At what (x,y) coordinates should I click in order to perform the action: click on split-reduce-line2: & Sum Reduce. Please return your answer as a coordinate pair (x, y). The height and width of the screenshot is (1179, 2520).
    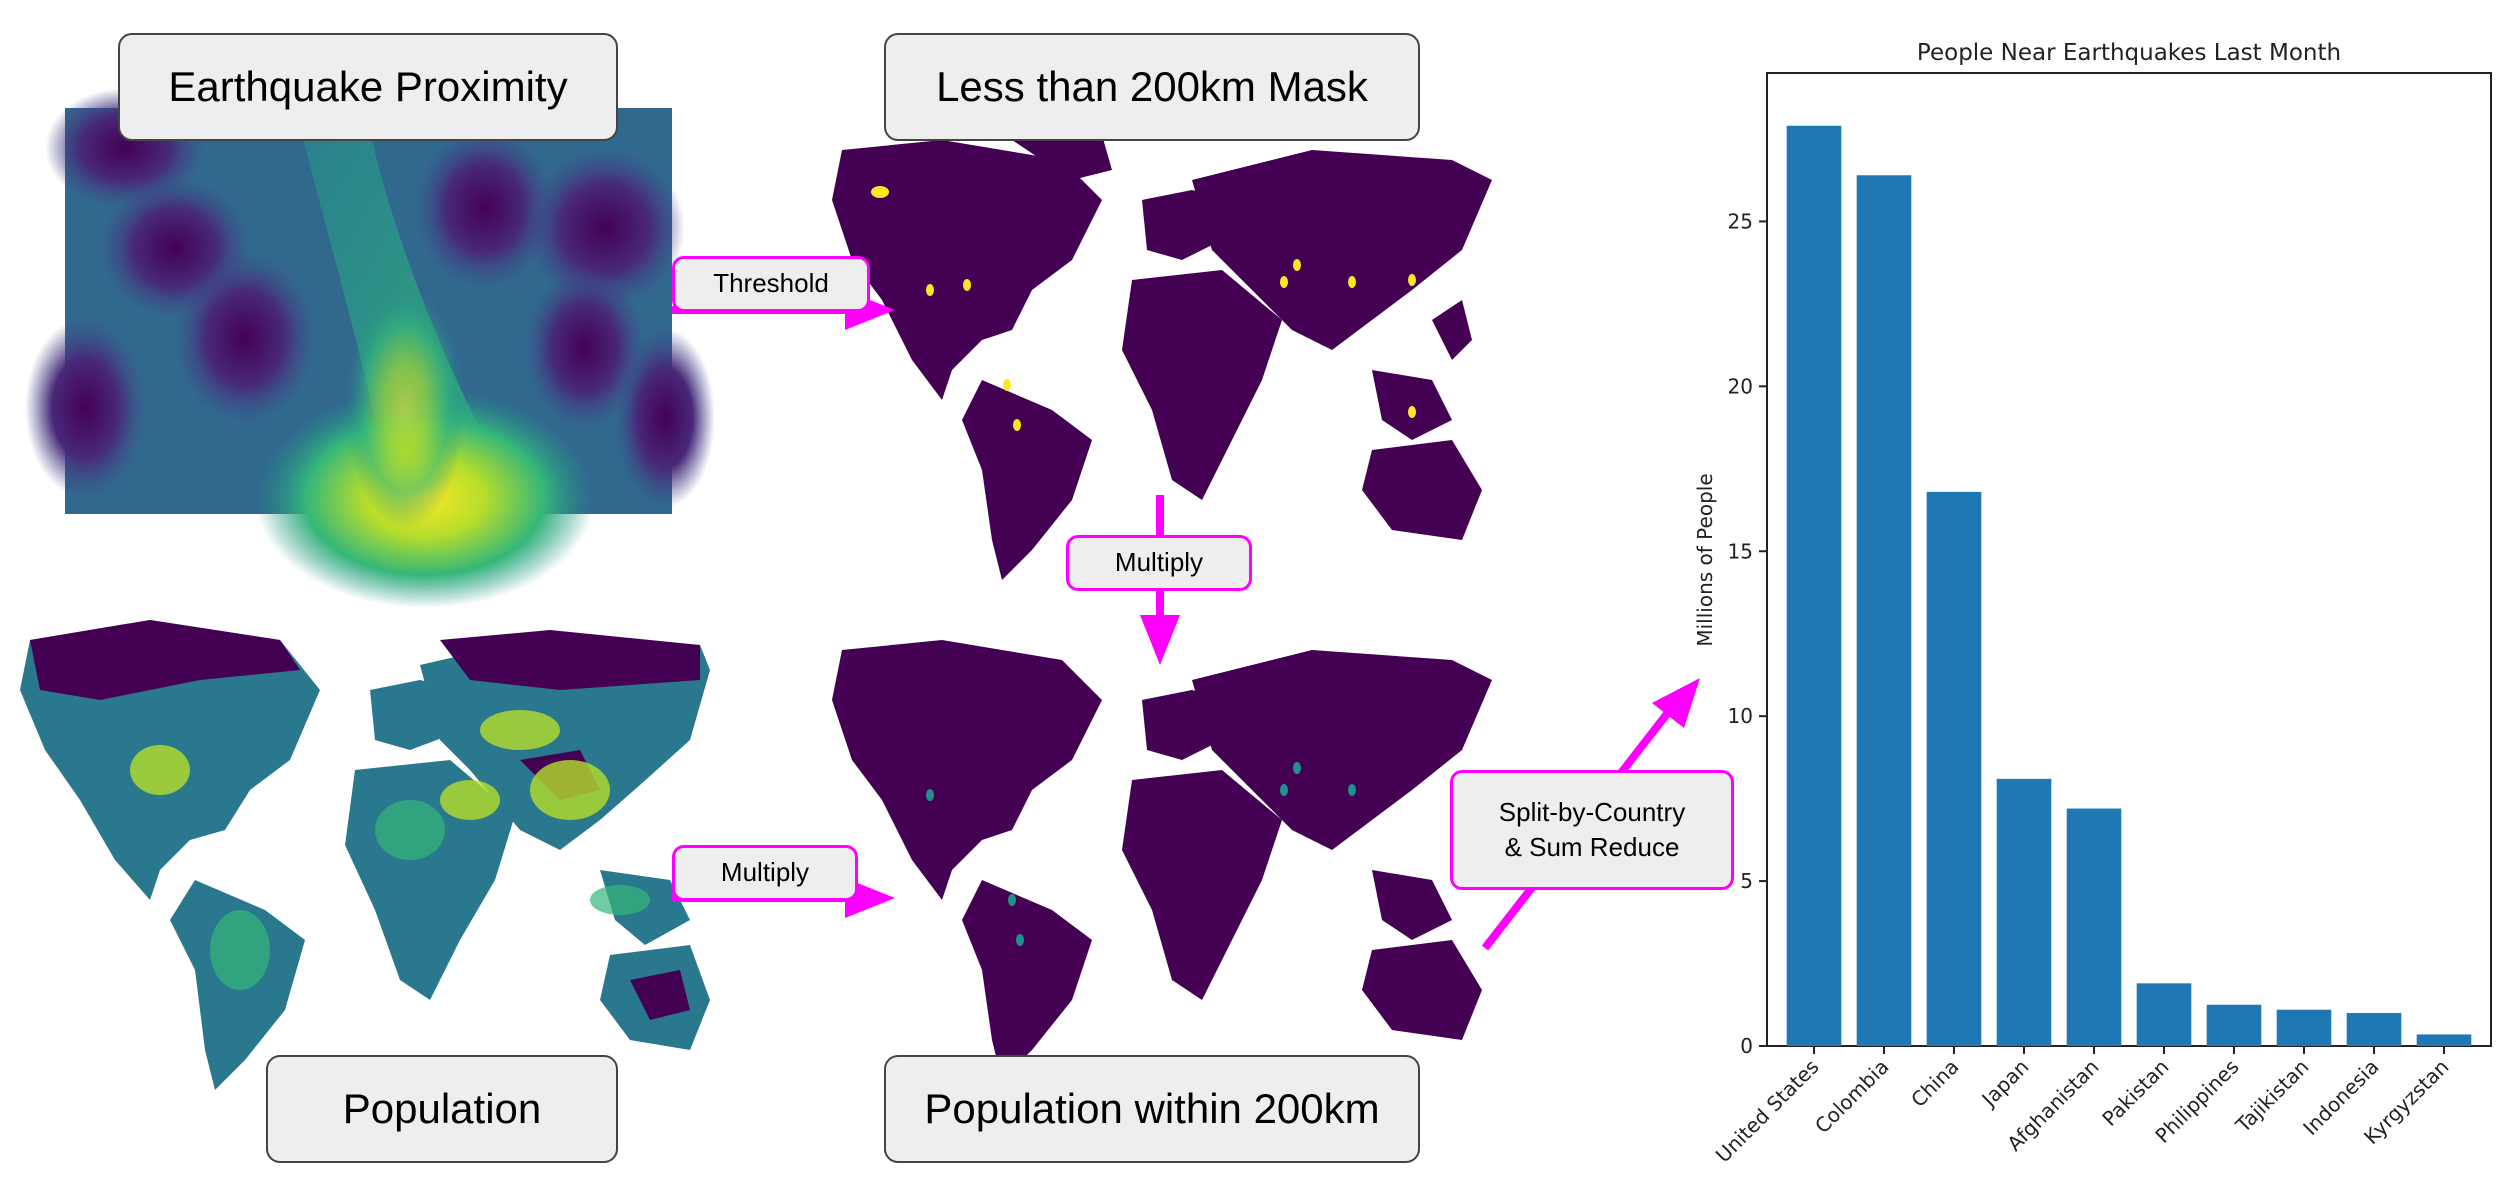
    Looking at the image, I should click on (1592, 847).